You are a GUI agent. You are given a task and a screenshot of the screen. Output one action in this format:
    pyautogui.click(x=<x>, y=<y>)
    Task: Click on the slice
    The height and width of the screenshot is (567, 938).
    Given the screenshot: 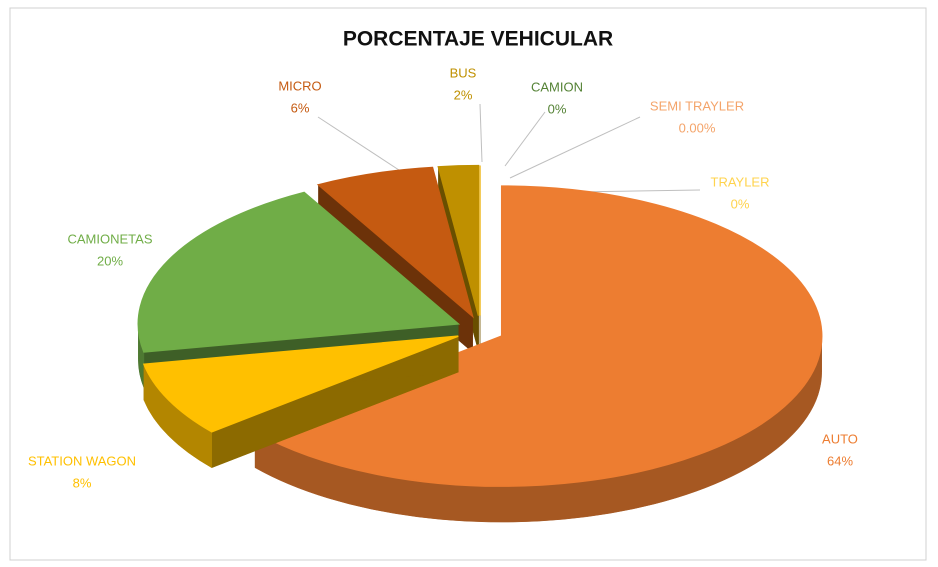 What is the action you would take?
    pyautogui.click(x=300, y=402)
    